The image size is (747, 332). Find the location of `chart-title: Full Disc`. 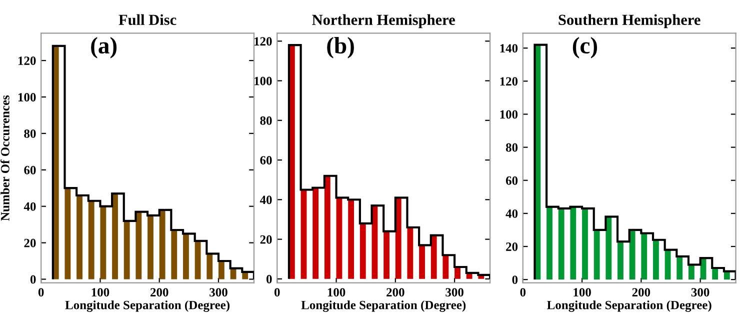

chart-title: Full Disc is located at coordinates (147, 20).